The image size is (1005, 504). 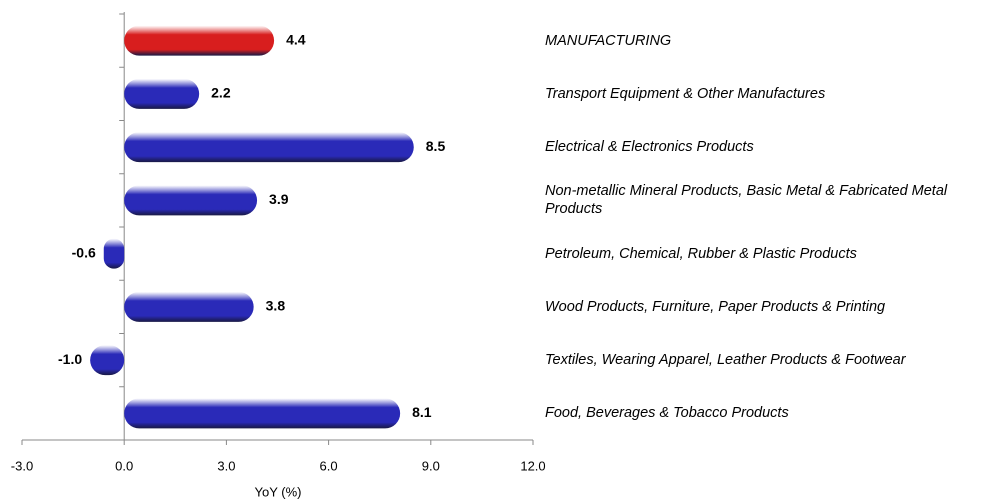 What do you see at coordinates (276, 306) in the screenshot?
I see `data-label: 3.8` at bounding box center [276, 306].